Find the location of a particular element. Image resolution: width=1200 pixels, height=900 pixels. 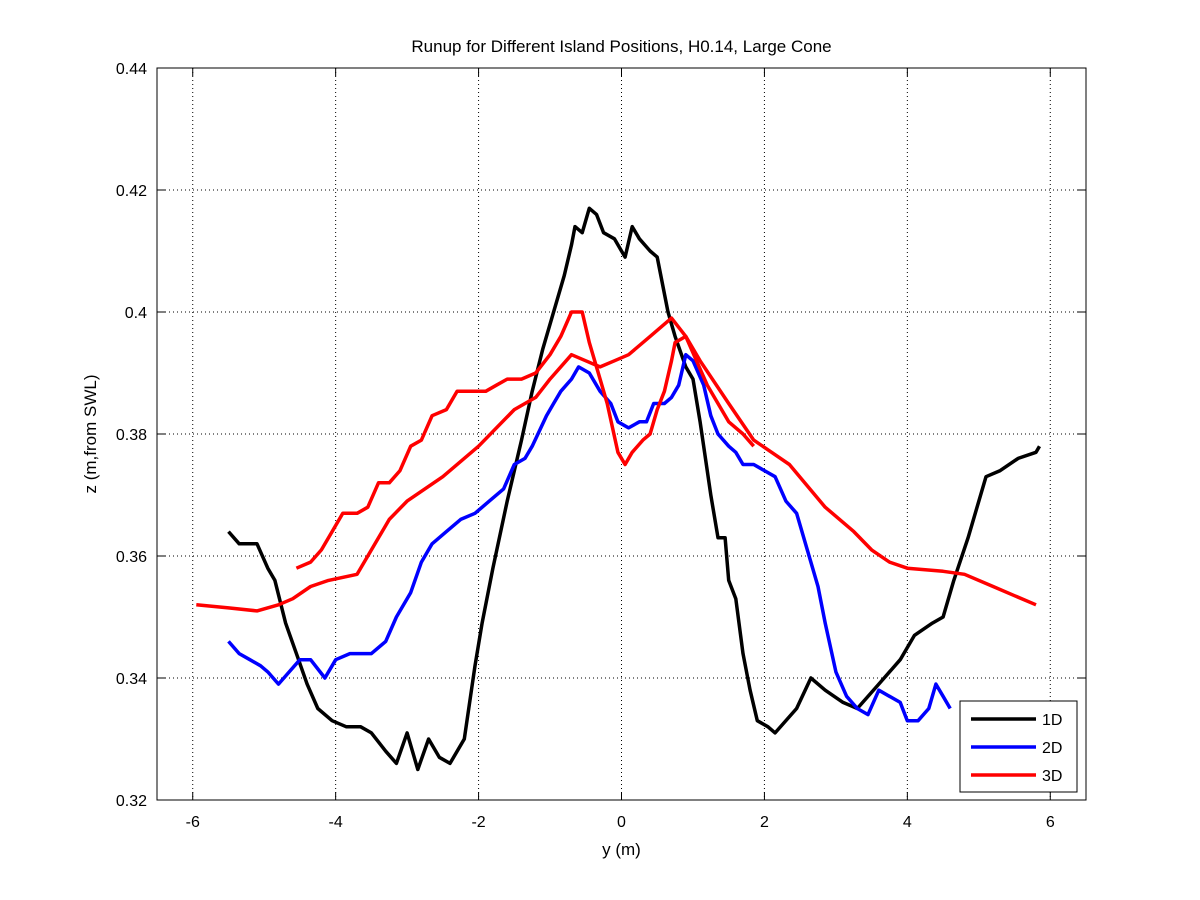

x-tick-label: -2 is located at coordinates (478, 822).